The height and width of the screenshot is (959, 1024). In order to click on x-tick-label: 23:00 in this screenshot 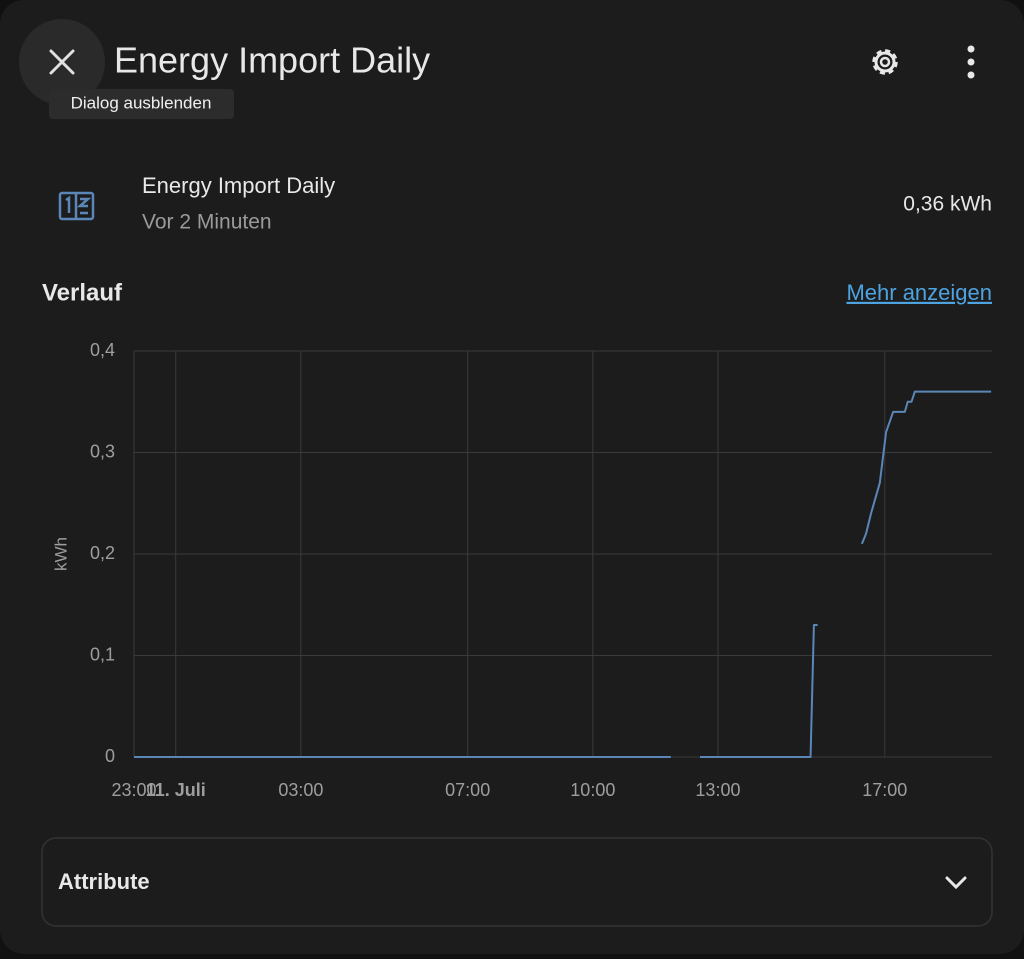, I will do `click(133, 790)`.